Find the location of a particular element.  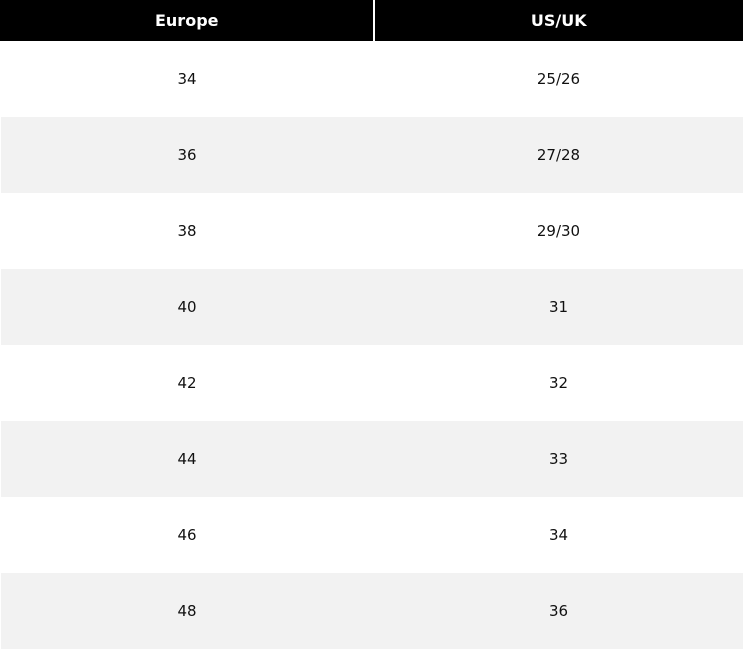

europe-size-cell: 38 is located at coordinates (187, 231).